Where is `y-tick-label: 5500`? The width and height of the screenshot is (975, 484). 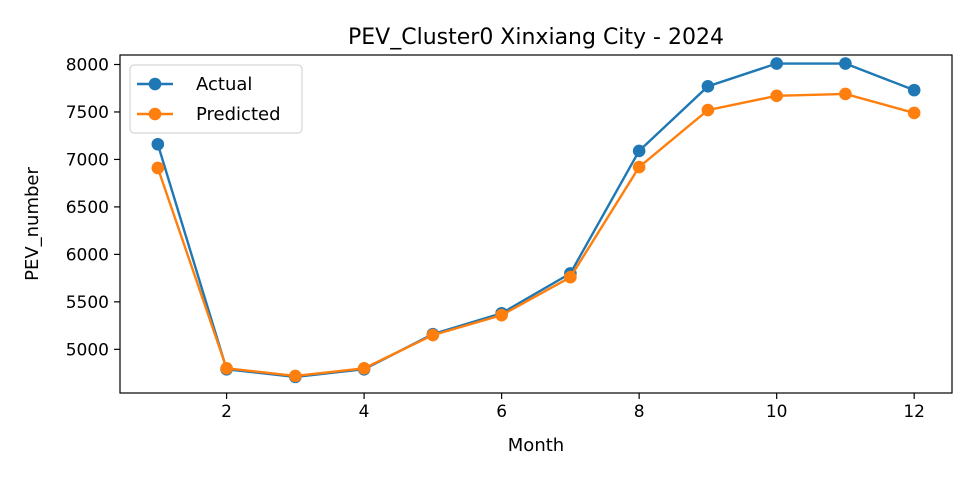 y-tick-label: 5500 is located at coordinates (87, 303).